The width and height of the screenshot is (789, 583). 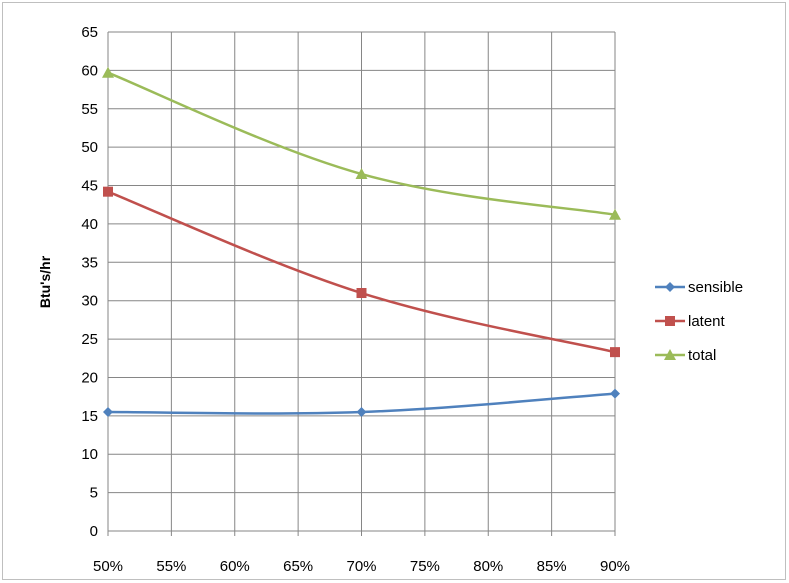 I want to click on y-tick-label: 0, so click(x=94, y=531).